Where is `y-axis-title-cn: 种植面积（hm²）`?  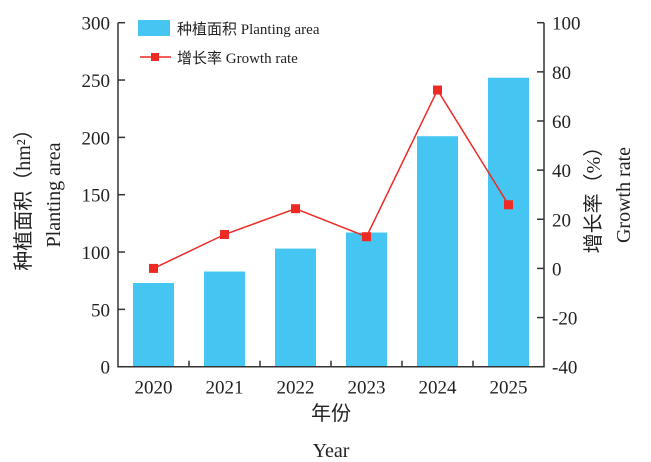
y-axis-title-cn: 种植面积（hm²） is located at coordinates (23, 195).